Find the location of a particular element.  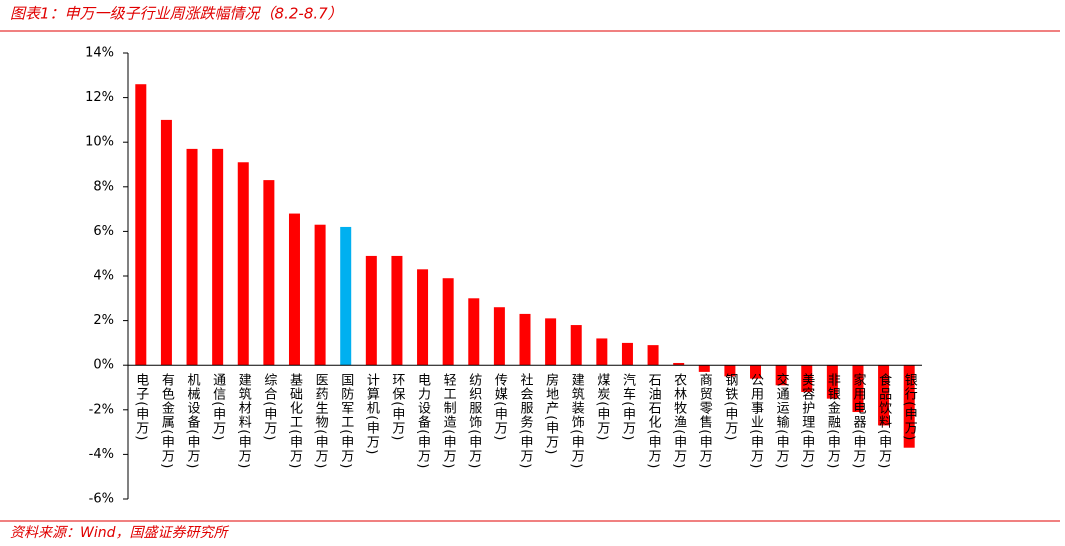

source-note: 资料来源：Wind，国盛证券研究所 is located at coordinates (119, 533).